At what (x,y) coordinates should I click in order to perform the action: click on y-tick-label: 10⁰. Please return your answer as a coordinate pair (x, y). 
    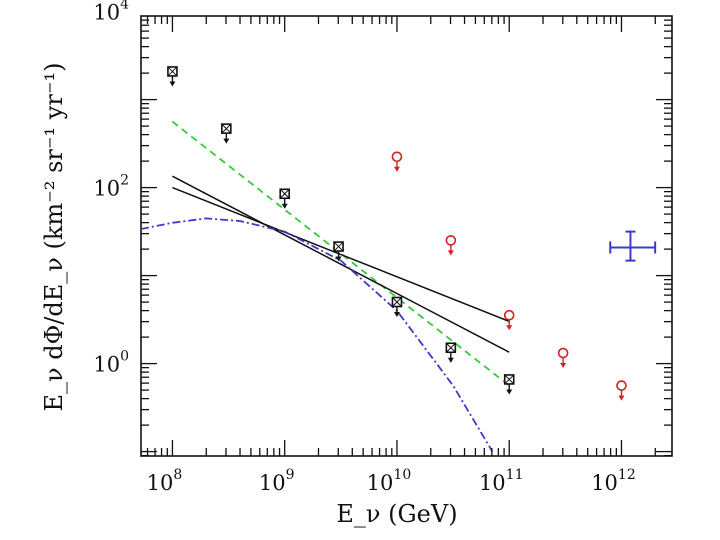
    Looking at the image, I should click on (111, 363).